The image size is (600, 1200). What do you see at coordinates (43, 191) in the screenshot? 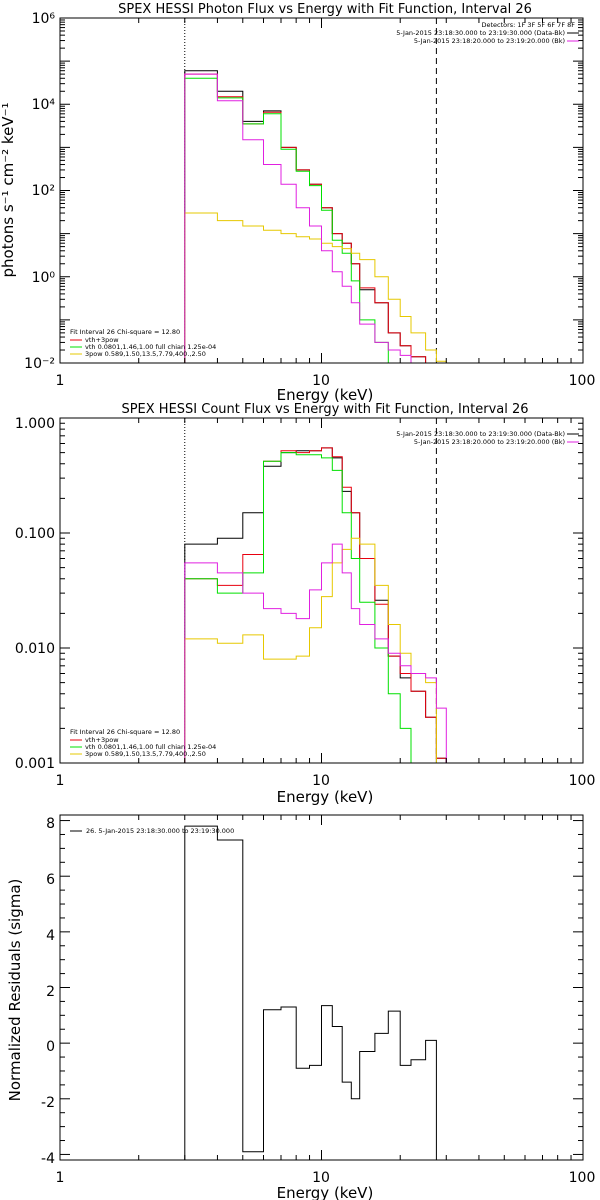
I see `y-tick-label: 10²` at bounding box center [43, 191].